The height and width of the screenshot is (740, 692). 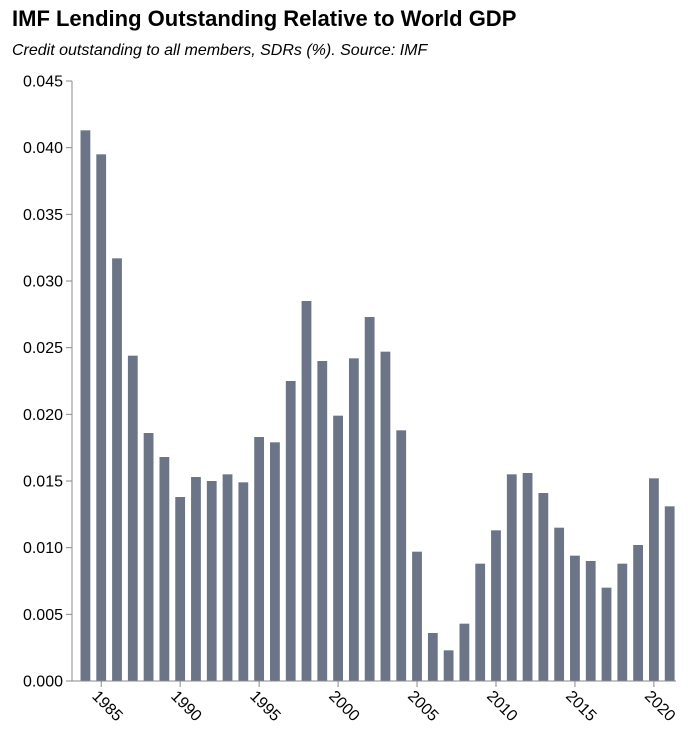 I want to click on x-tick-label: 2015, so click(x=580, y=706).